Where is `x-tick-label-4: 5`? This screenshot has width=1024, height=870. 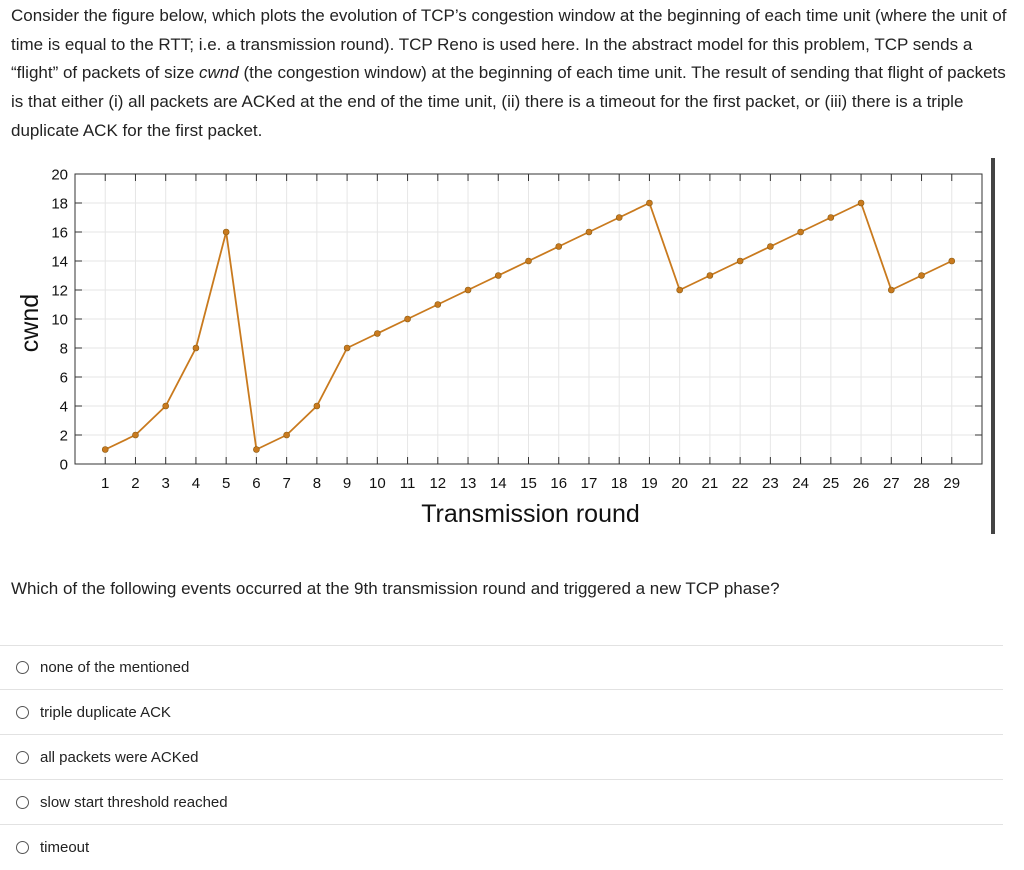
x-tick-label-4: 5 is located at coordinates (226, 483).